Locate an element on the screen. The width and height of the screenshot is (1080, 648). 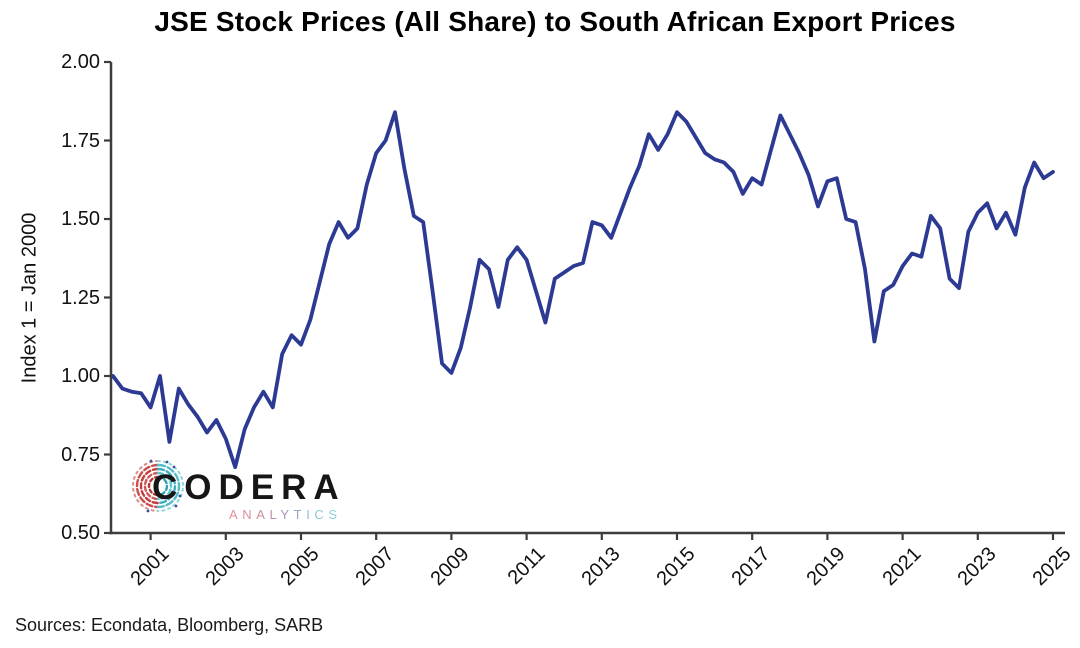
y-tick-label: 2.00 is located at coordinates (80, 62).